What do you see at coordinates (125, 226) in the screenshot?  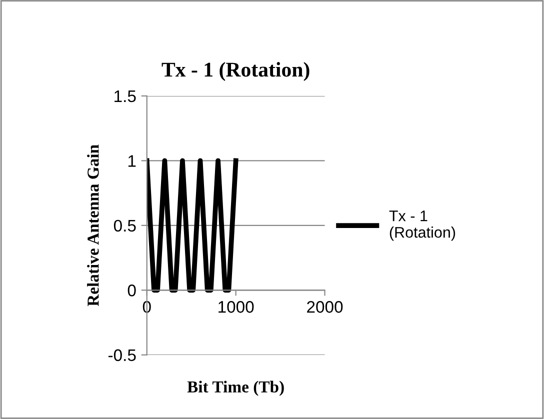 I see `y-tick-label: 0.5` at bounding box center [125, 226].